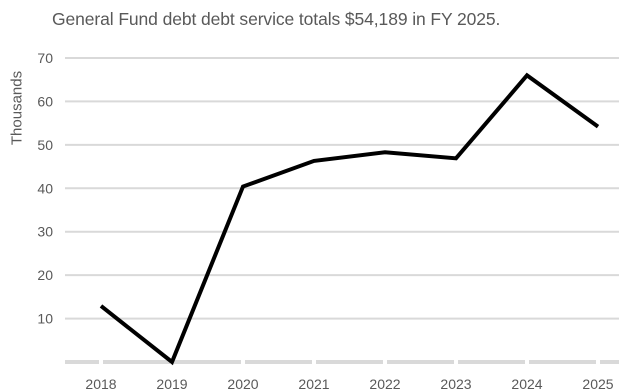  Describe the element at coordinates (45, 319) in the screenshot. I see `y-tick-label: 10` at that location.